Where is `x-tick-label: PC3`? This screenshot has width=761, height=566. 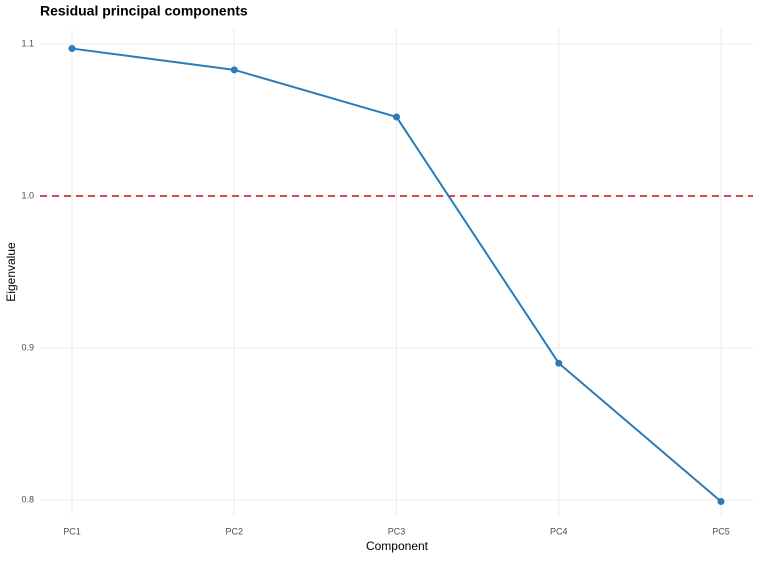 x-tick-label: PC3 is located at coordinates (397, 531).